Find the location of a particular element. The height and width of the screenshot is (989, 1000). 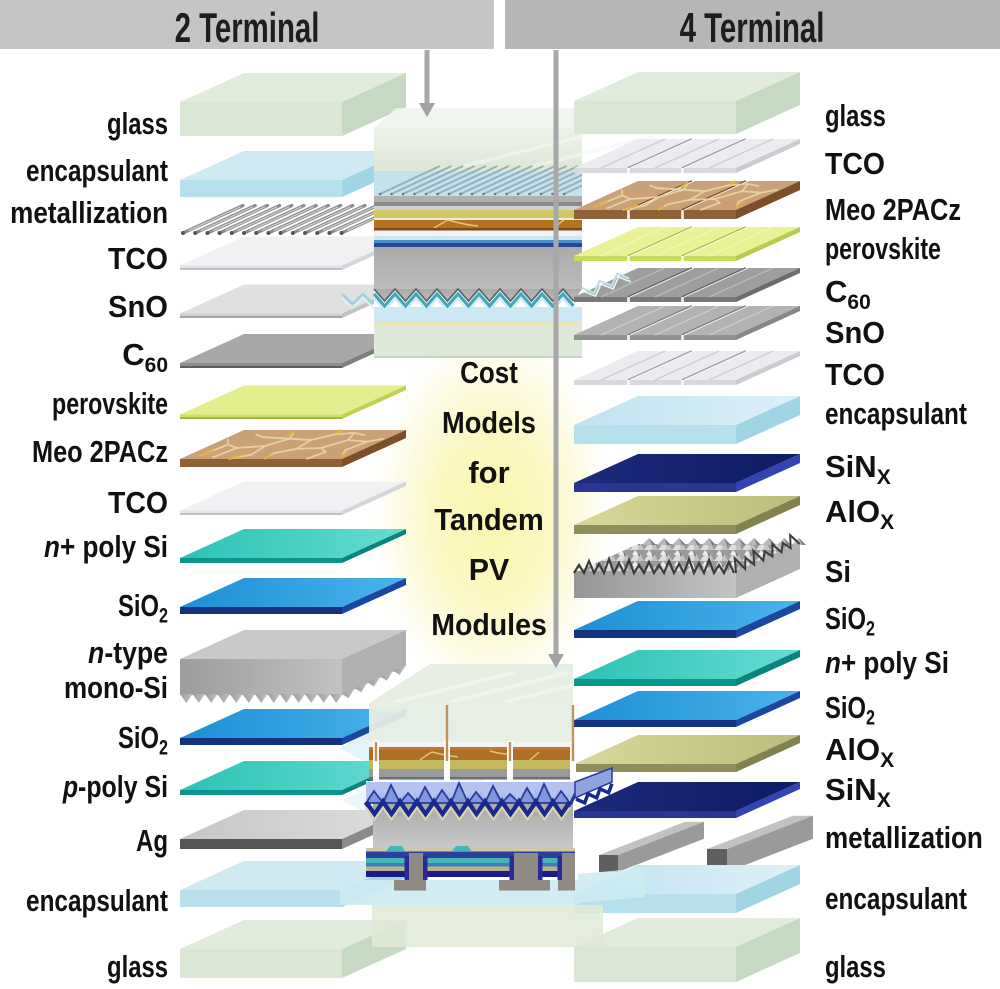

svg-text: 2 Terminal is located at coordinates (247, 28).